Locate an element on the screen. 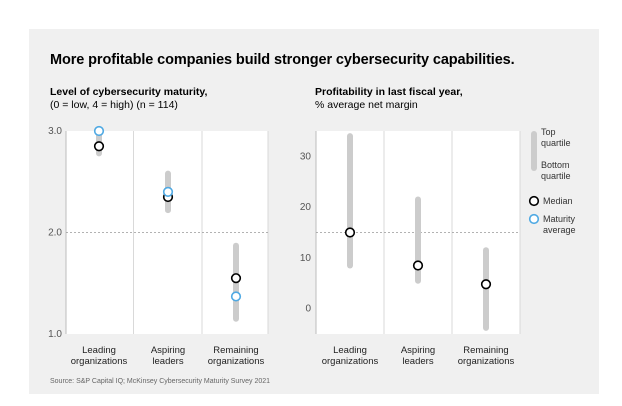  right-chart-subtitle: % average net margin is located at coordinates (366, 105).